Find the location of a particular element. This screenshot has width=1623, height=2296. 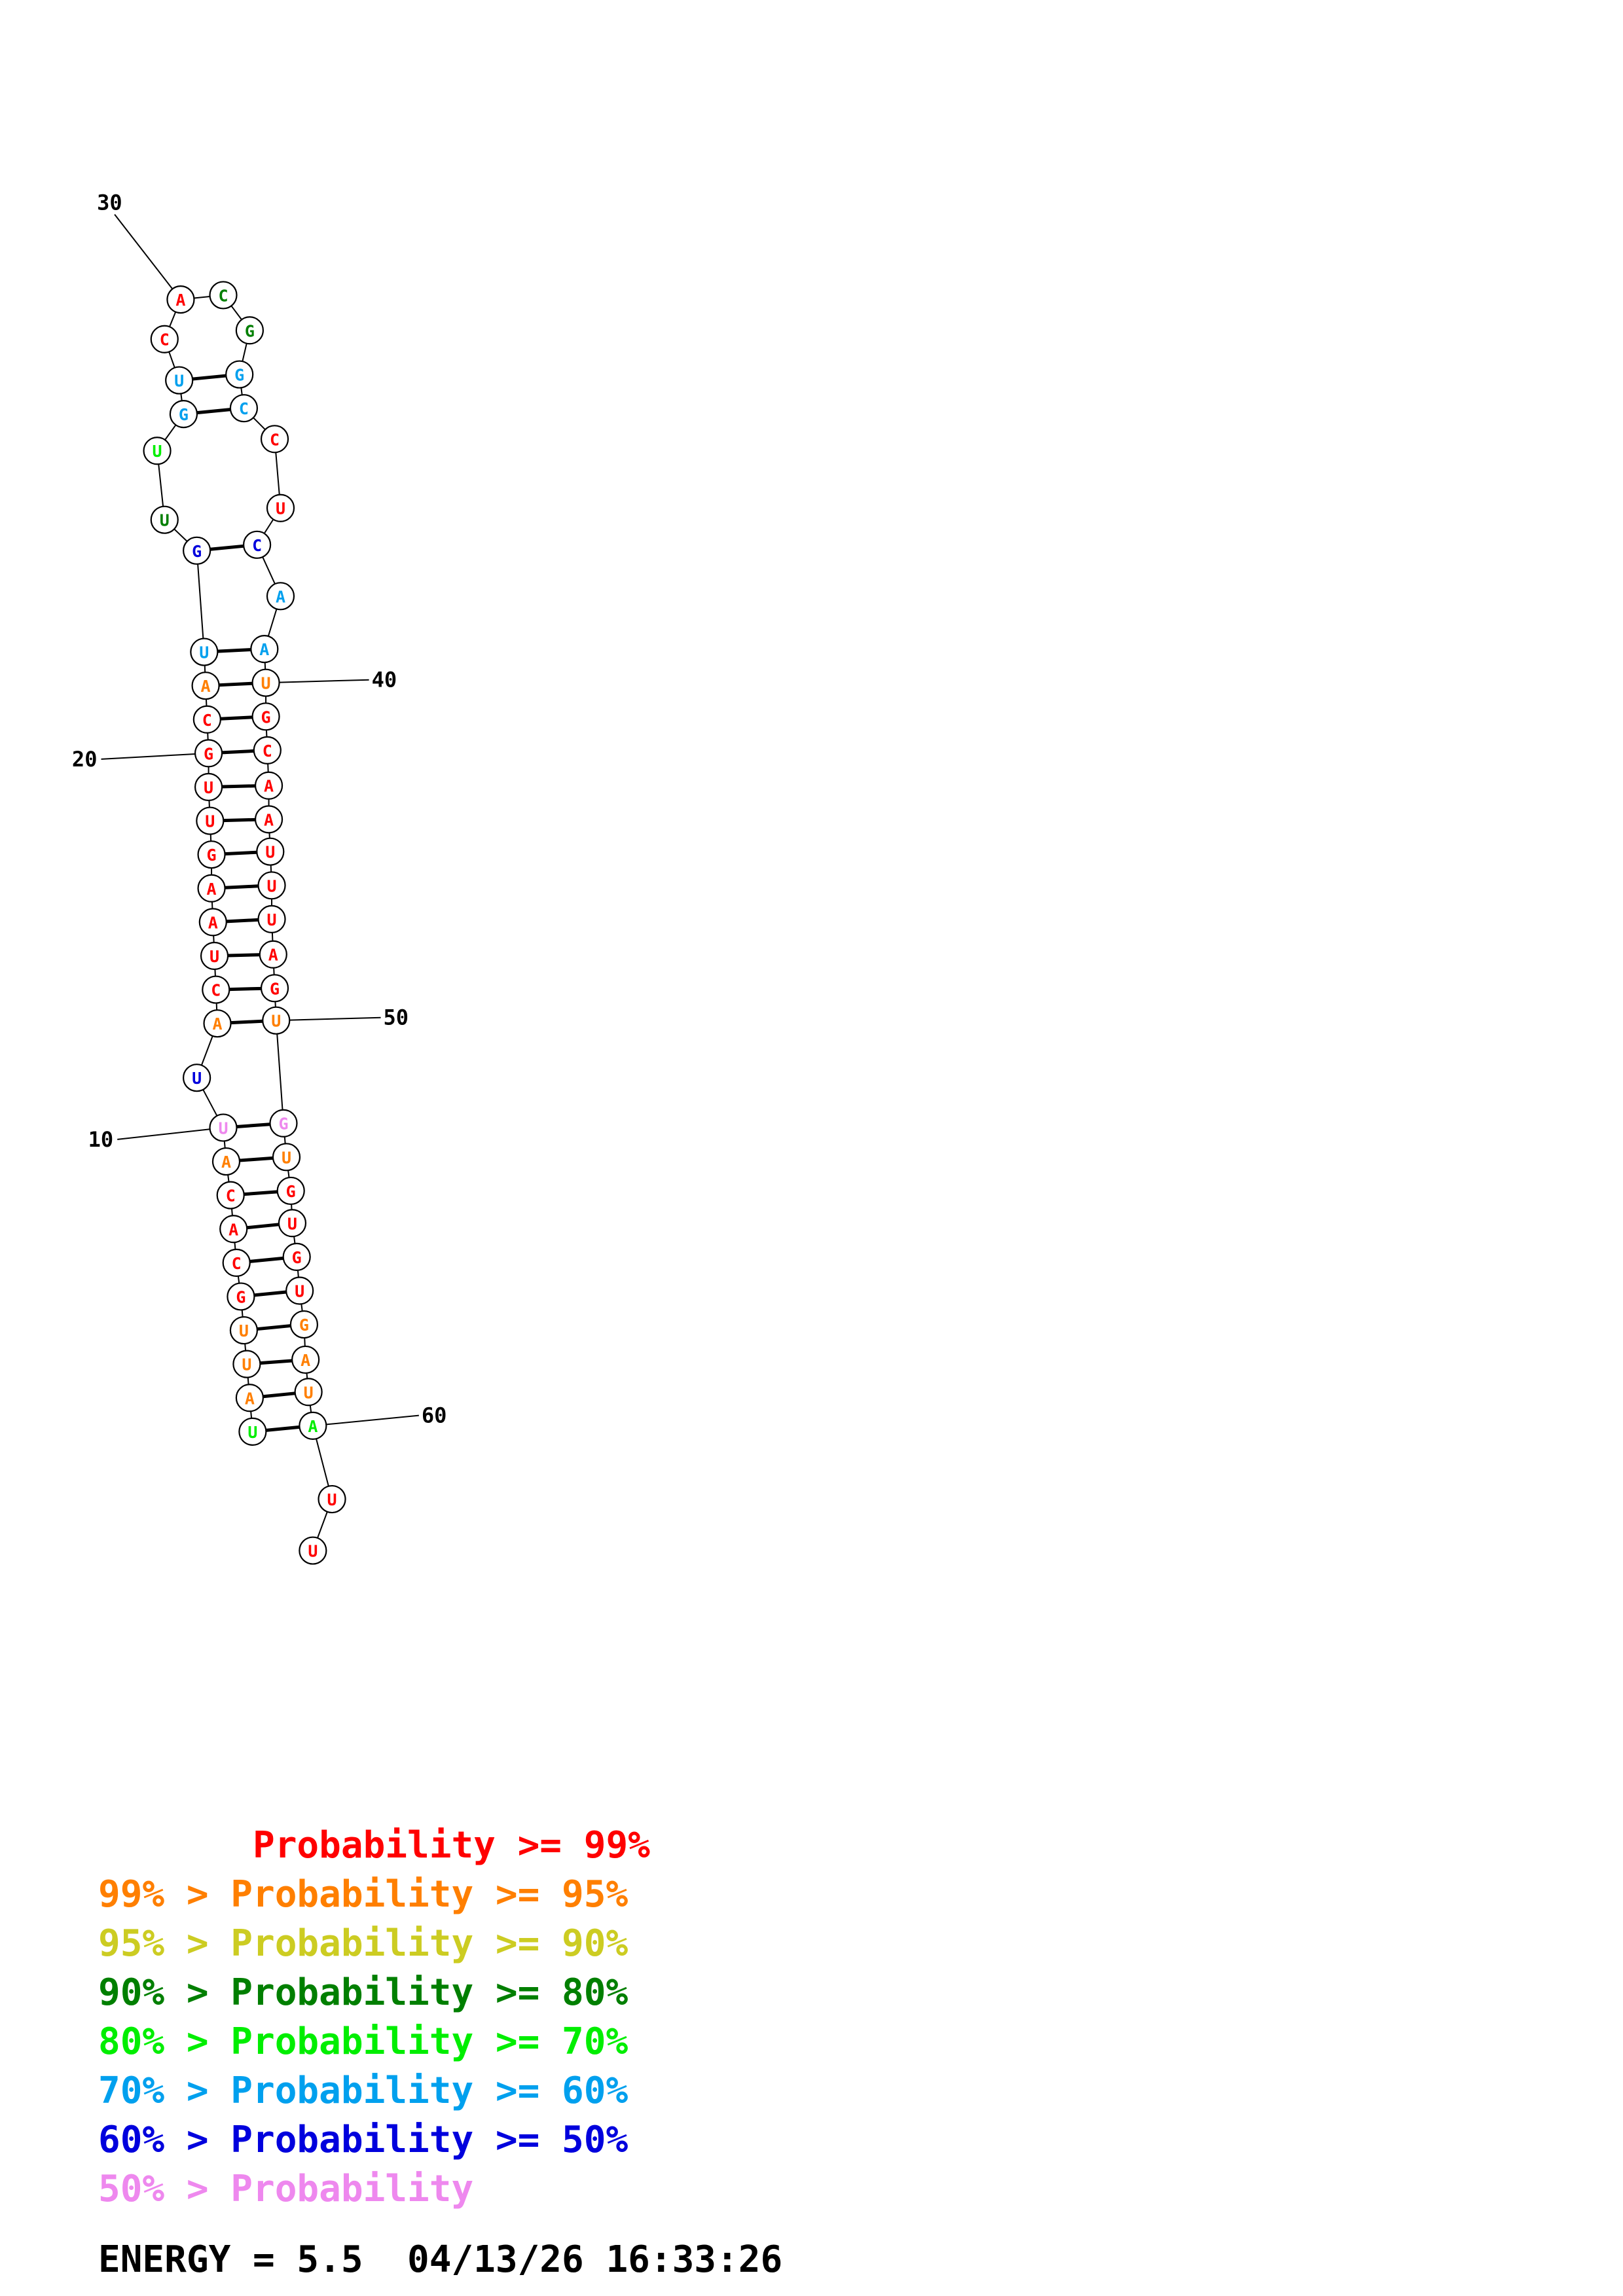

position-tick-line is located at coordinates (148, 756).